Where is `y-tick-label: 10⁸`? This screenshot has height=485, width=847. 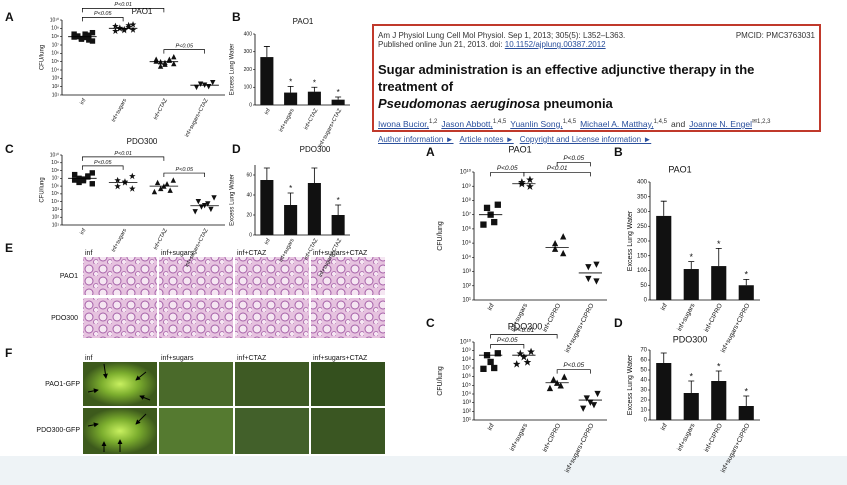
y-tick-label: 10⁸ is located at coordinates (55, 37).